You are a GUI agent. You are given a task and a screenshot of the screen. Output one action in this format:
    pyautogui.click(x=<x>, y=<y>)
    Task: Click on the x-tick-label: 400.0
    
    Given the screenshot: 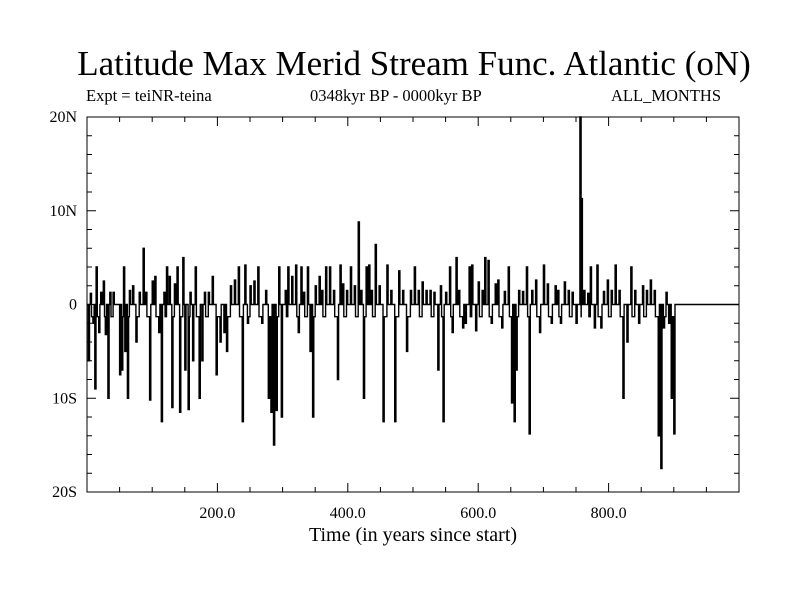 What is the action you would take?
    pyautogui.click(x=348, y=513)
    